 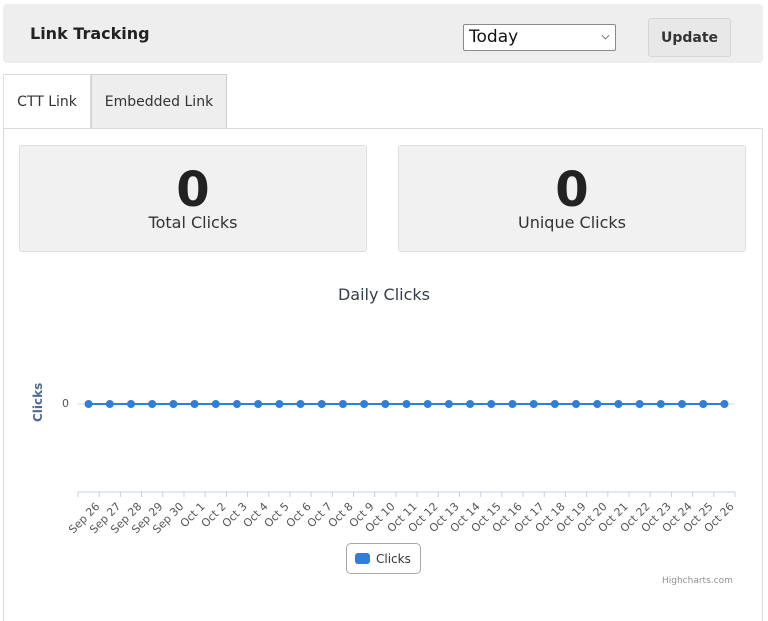 I want to click on header-bar: Link Tracking Today Update, so click(x=383, y=33).